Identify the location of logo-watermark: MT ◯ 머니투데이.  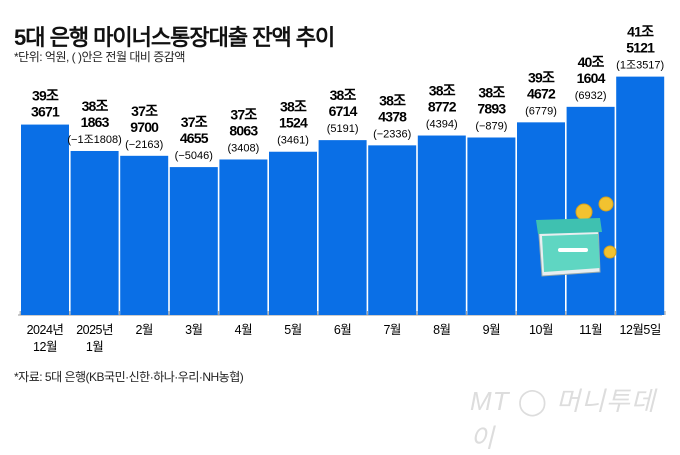
(563, 419).